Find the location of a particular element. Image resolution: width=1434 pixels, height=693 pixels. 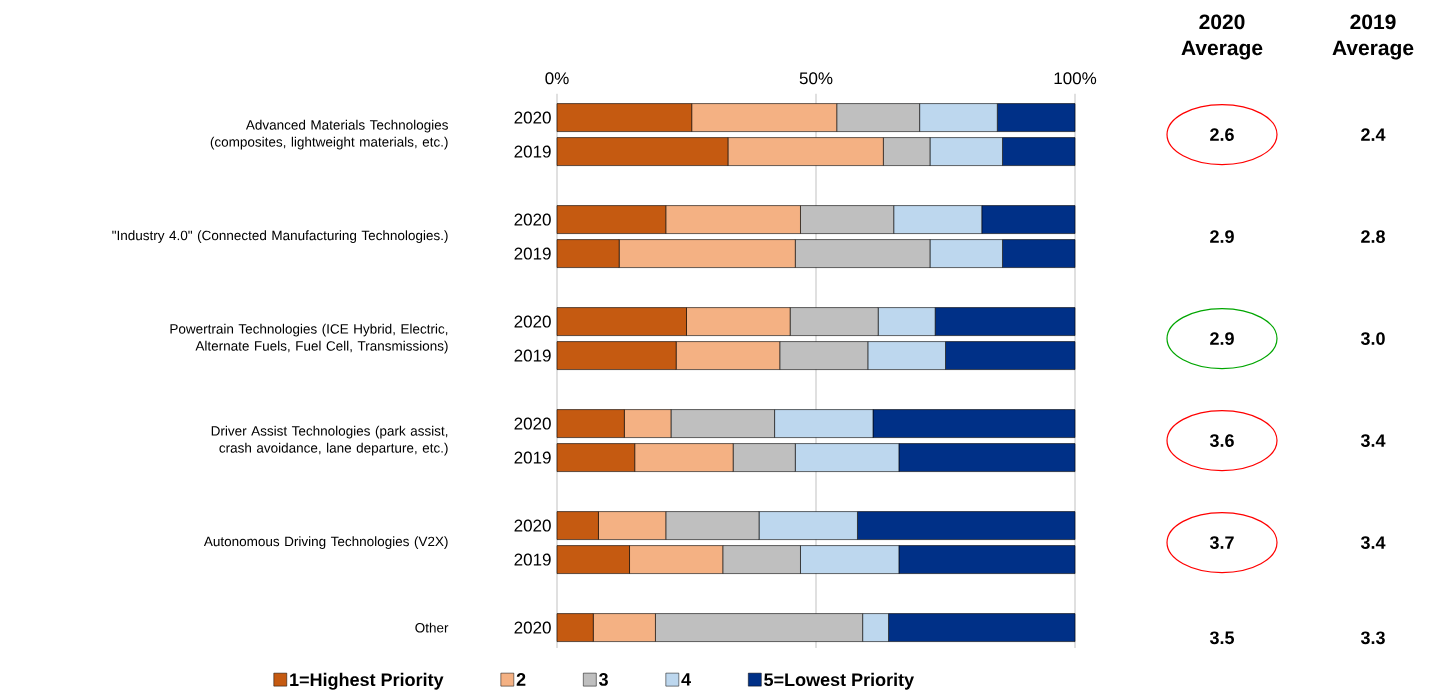

legend-label: 1=Highest Priority is located at coordinates (367, 681).